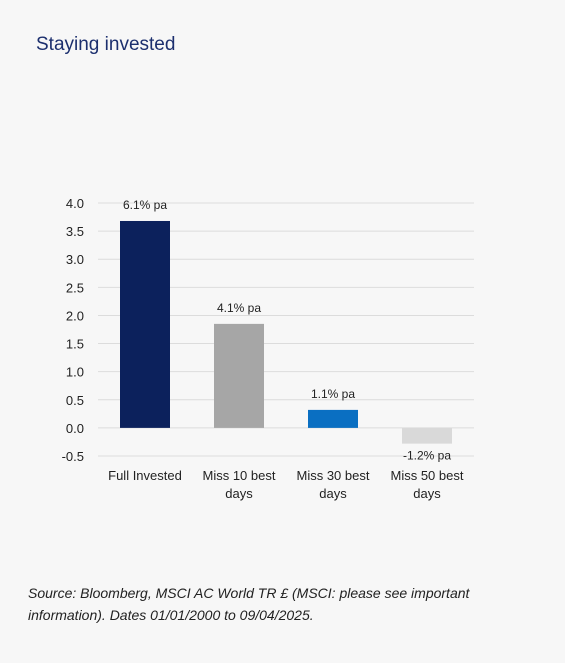 Image resolution: width=565 pixels, height=663 pixels. What do you see at coordinates (75, 231) in the screenshot?
I see `y-tick-label: 3.5` at bounding box center [75, 231].